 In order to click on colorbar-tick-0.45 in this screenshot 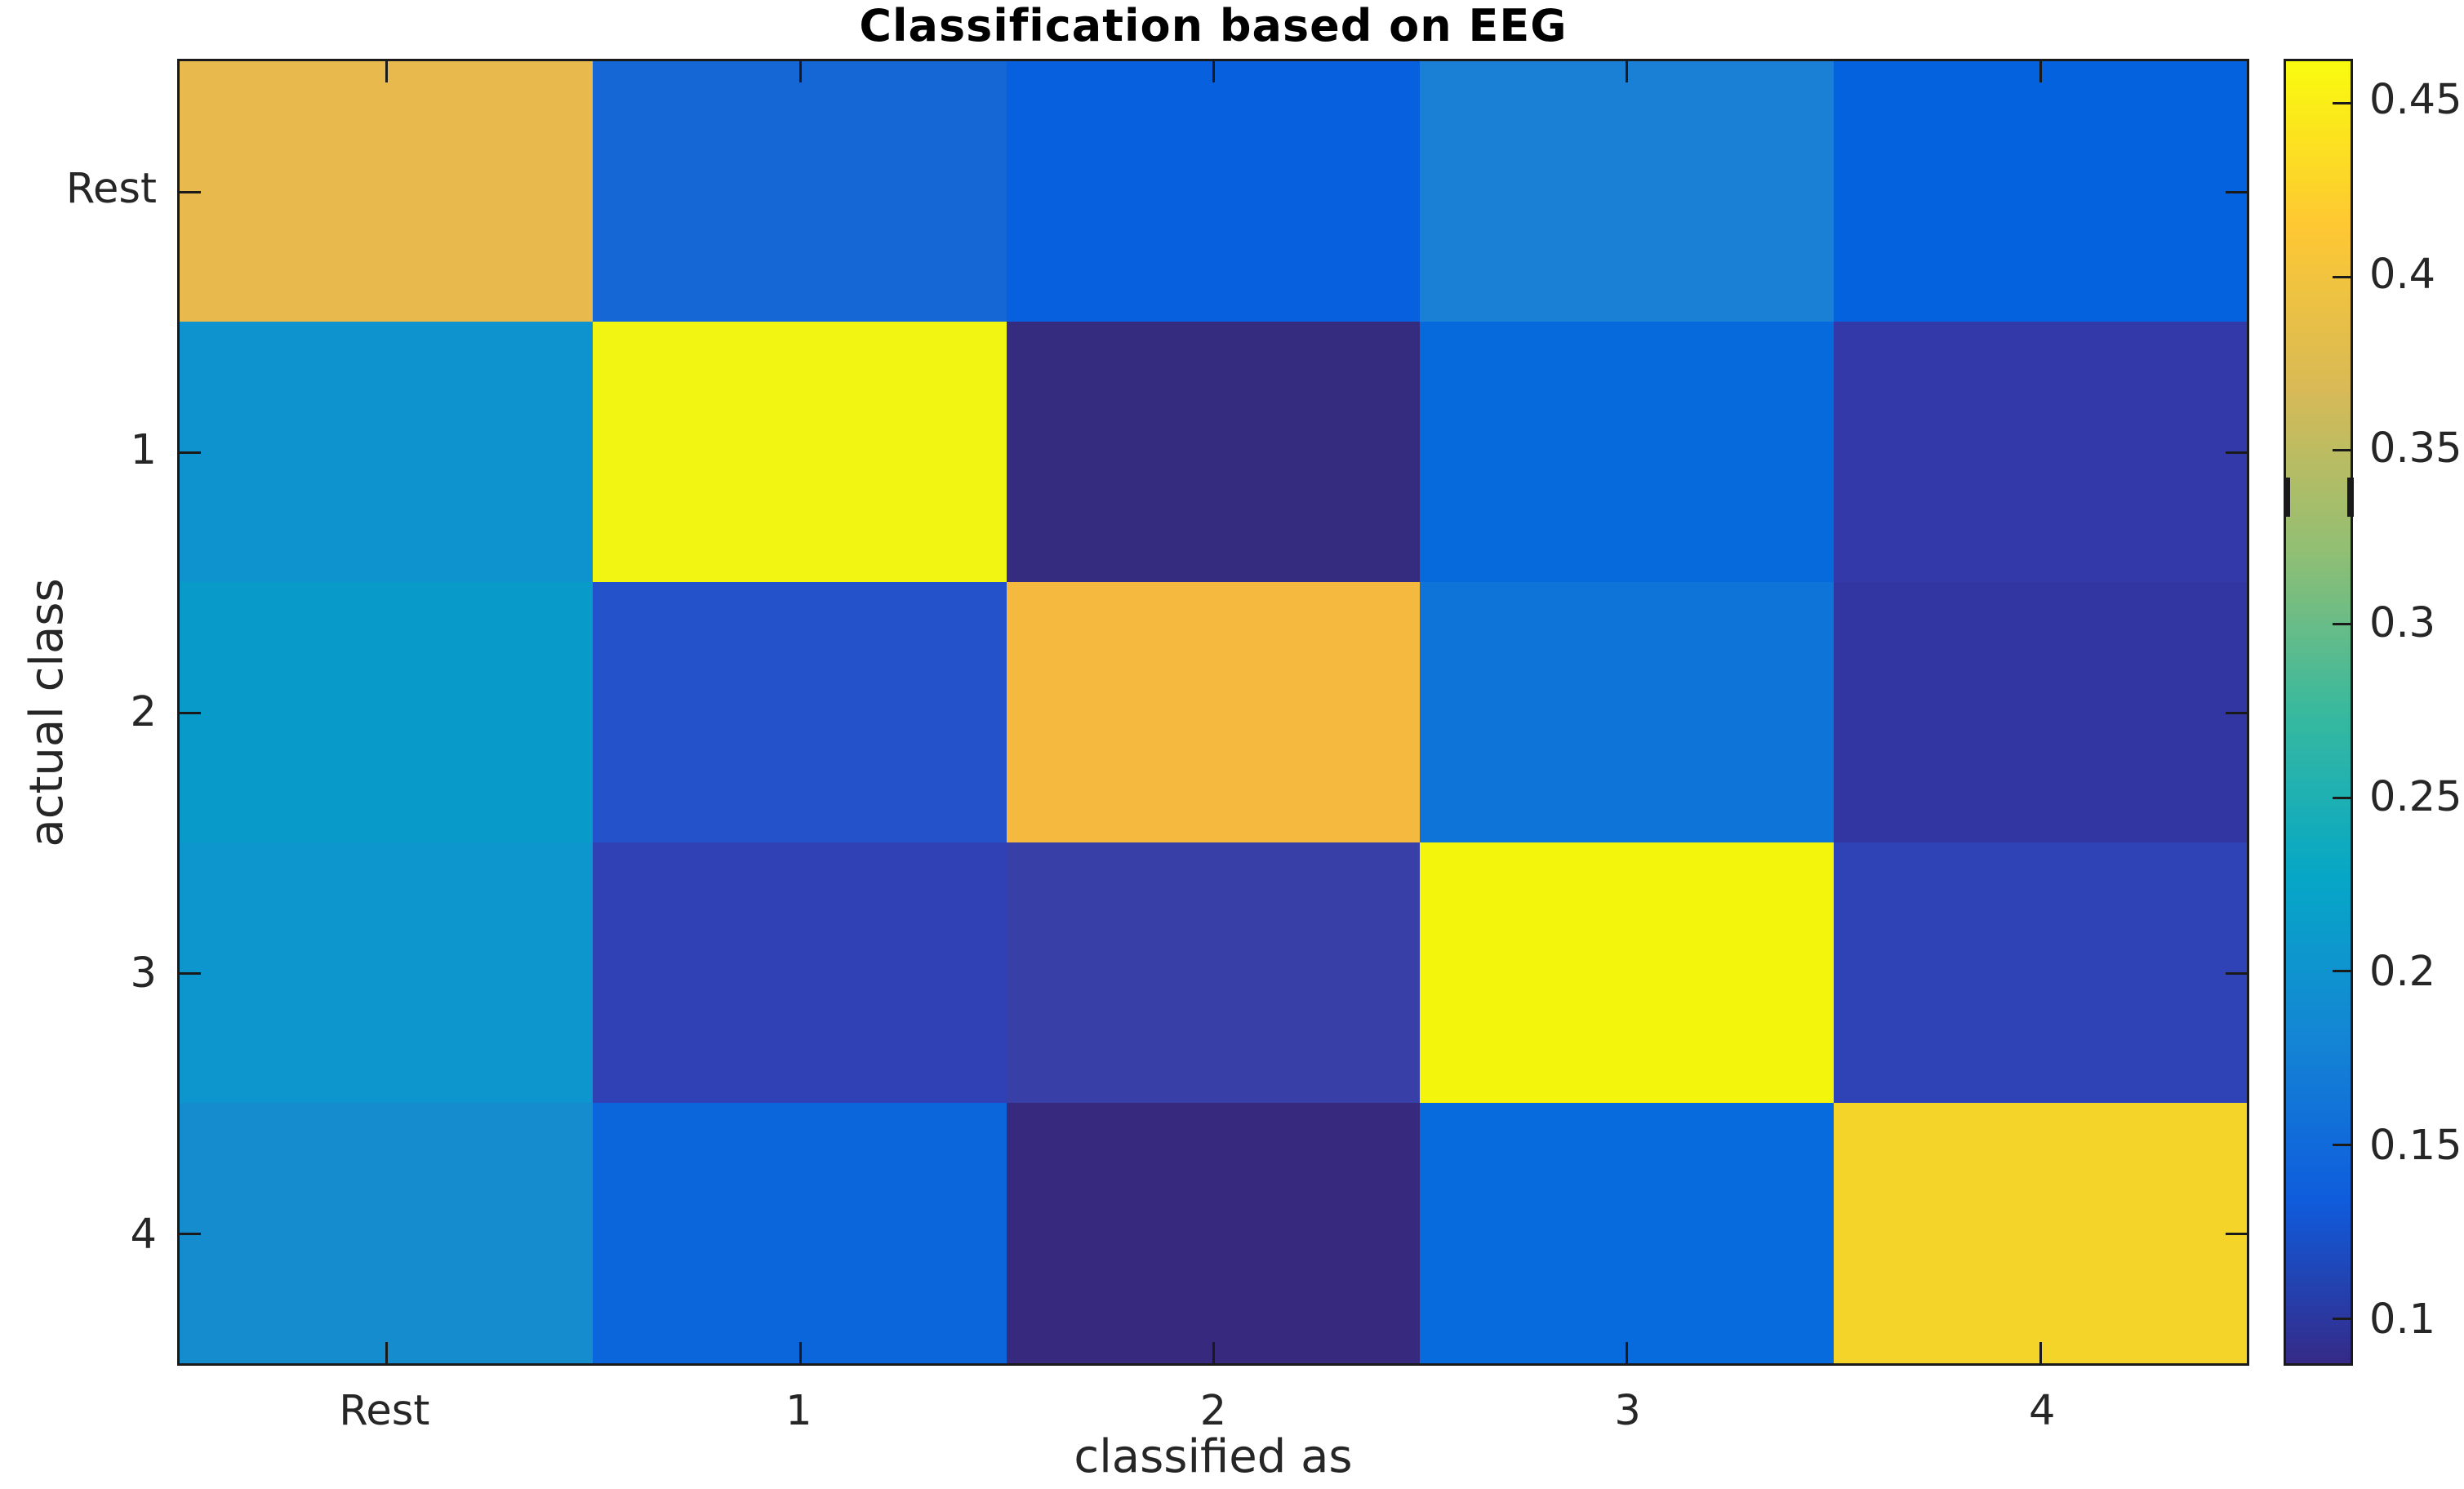, I will do `click(2342, 103)`.